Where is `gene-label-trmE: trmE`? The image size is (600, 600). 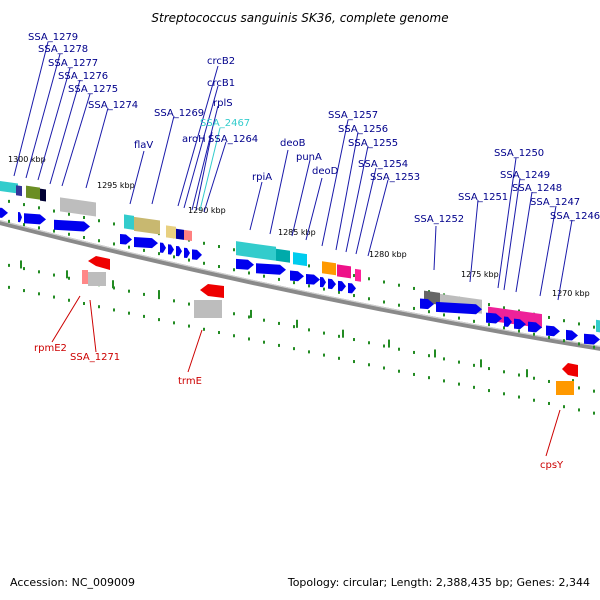 gene-label-trmE: trmE is located at coordinates (190, 381).